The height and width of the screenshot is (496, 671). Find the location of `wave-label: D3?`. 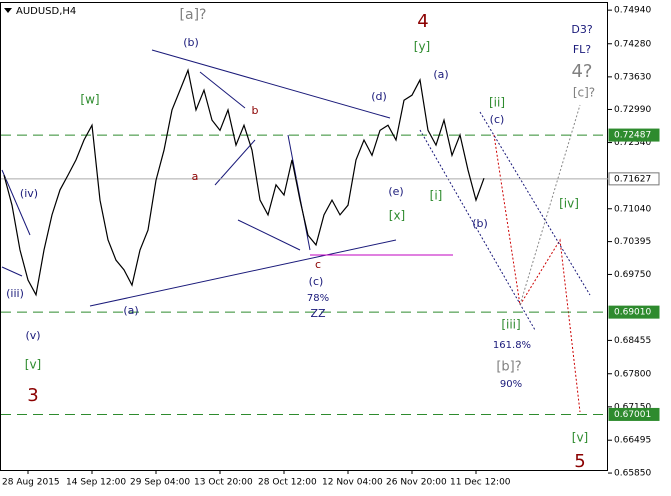

wave-label: D3? is located at coordinates (581, 29).